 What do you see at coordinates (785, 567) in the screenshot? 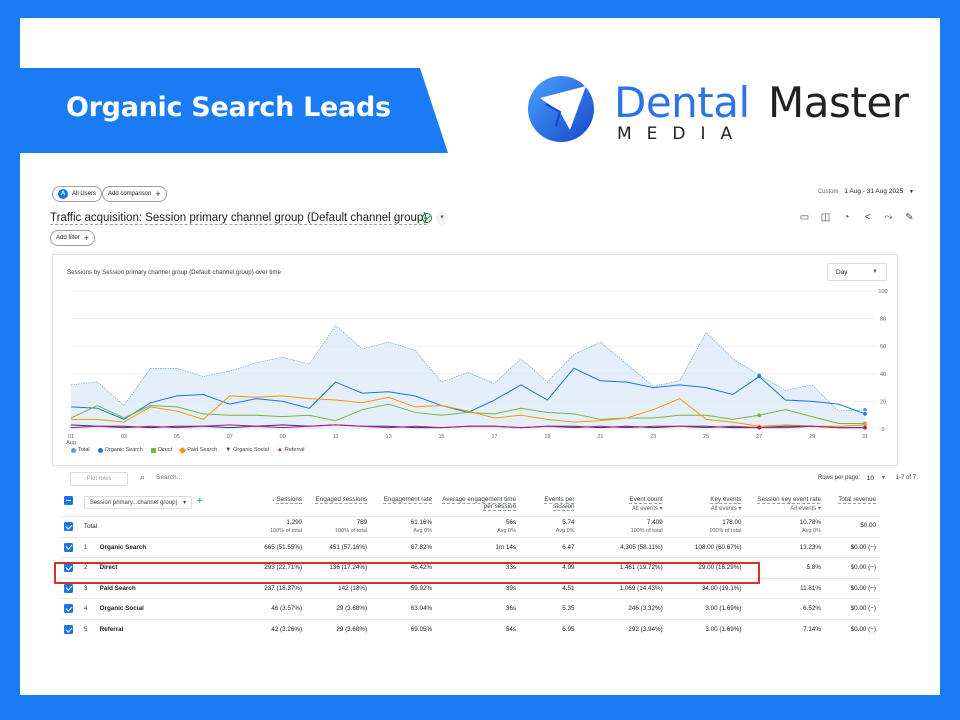
I see `row-metric: 5.8%` at bounding box center [785, 567].